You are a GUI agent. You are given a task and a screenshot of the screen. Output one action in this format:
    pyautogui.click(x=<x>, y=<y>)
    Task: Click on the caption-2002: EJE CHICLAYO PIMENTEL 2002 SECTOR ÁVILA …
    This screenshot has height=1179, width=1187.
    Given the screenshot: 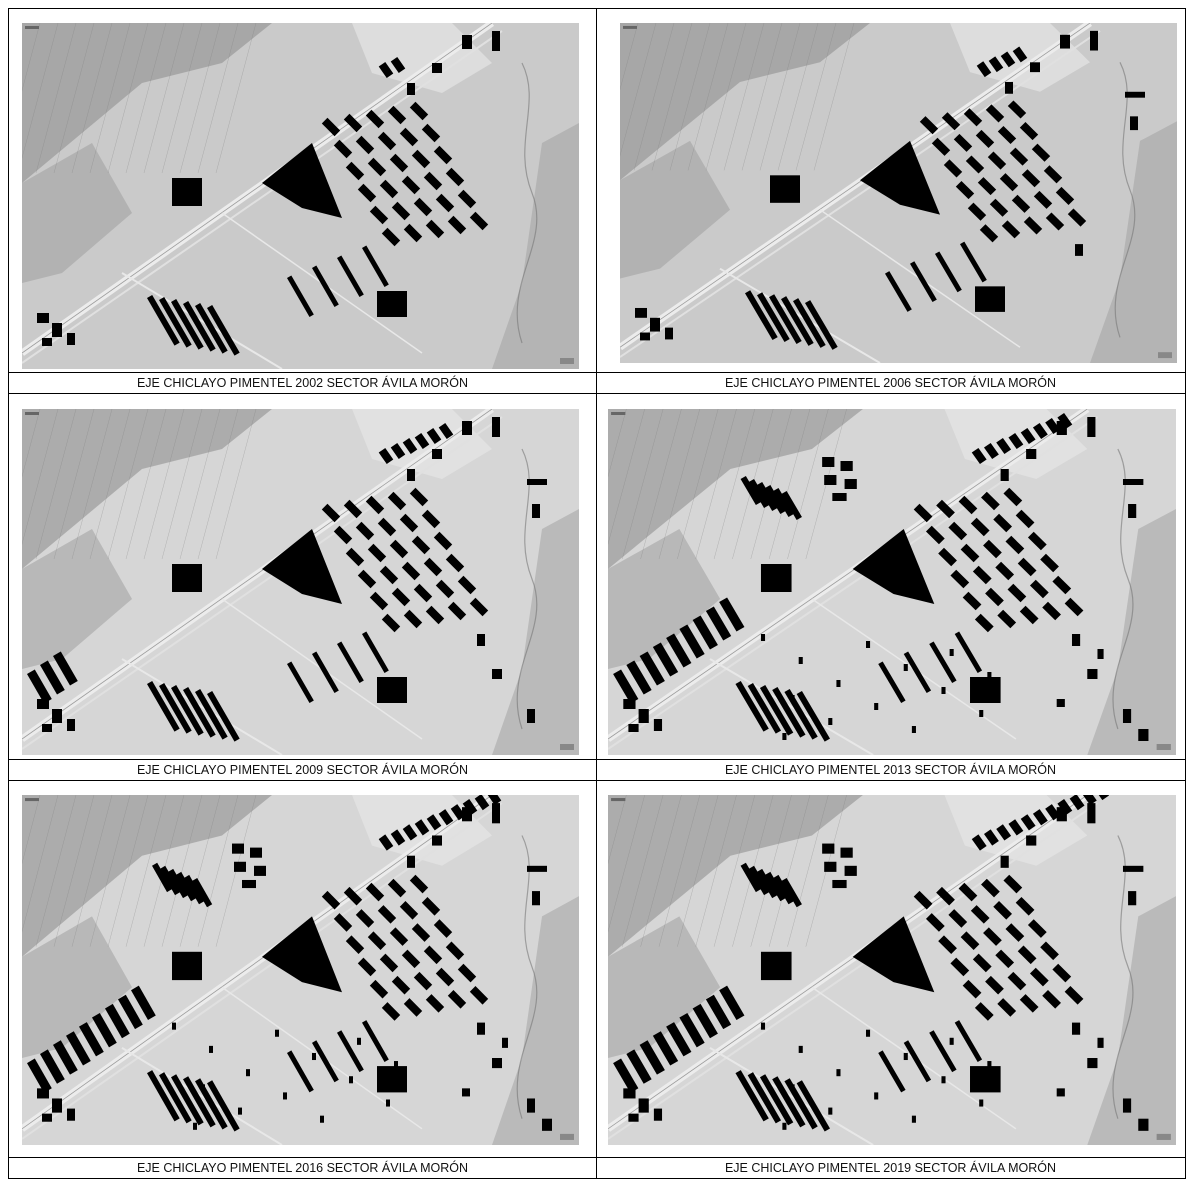 What is the action you would take?
    pyautogui.click(x=302, y=383)
    